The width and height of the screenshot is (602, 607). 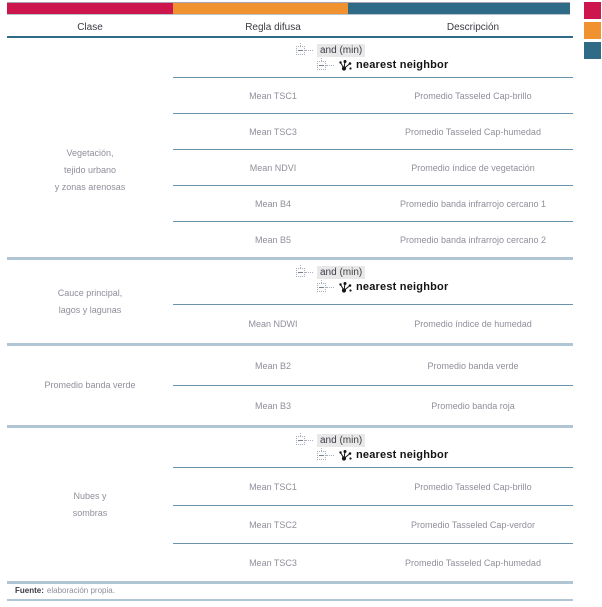 What do you see at coordinates (290, 589) in the screenshot?
I see `source-note: Fuente: elaboración propia.` at bounding box center [290, 589].